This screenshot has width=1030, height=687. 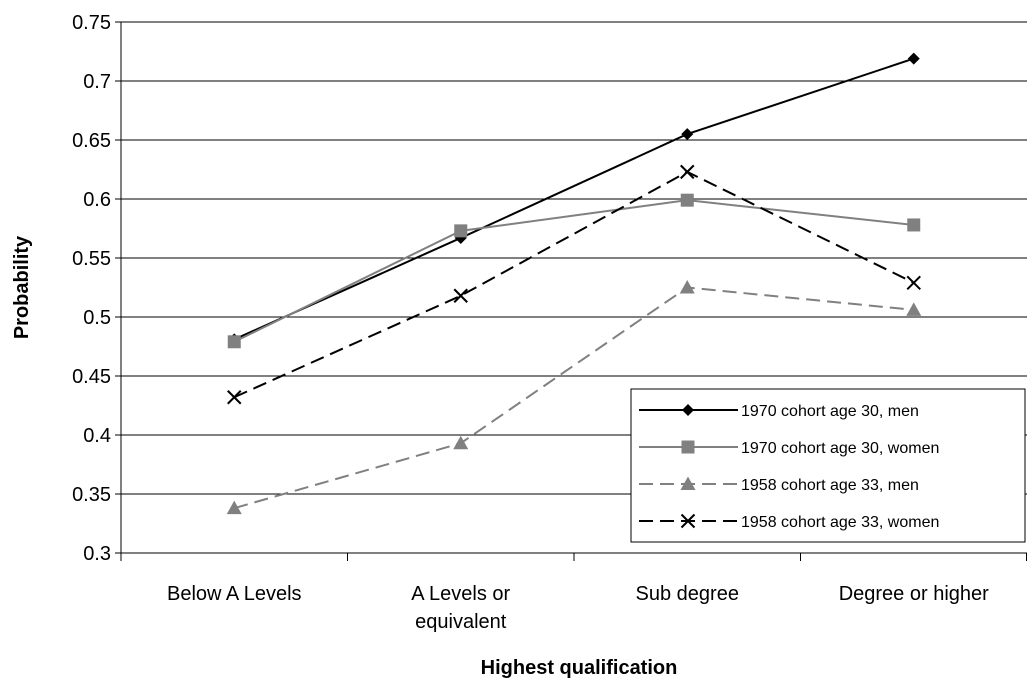 What do you see at coordinates (830, 485) in the screenshot?
I see `legend-label: 1958 cohort age 33, men` at bounding box center [830, 485].